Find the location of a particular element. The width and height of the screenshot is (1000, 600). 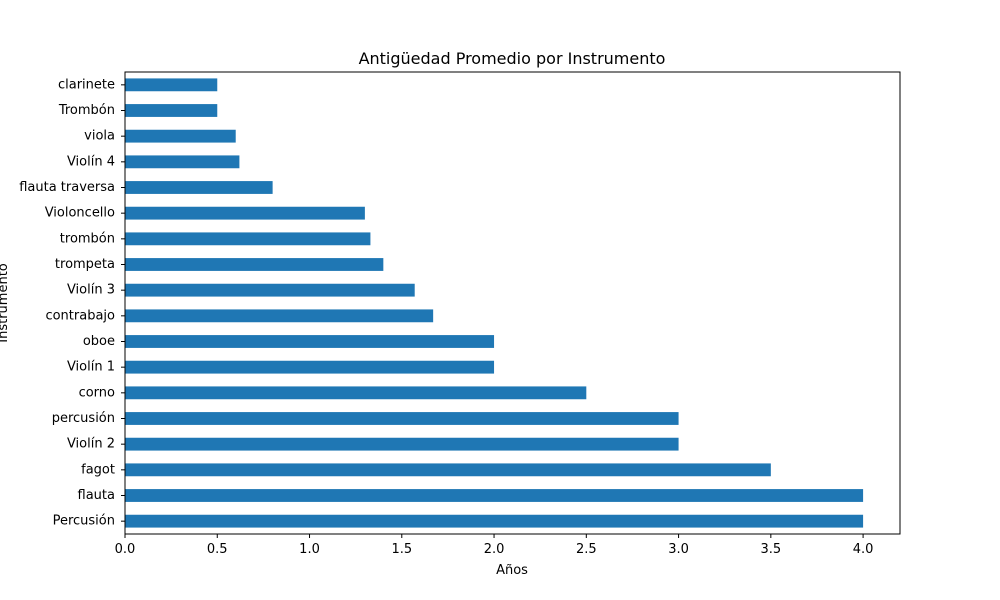

y-tick-label: trompeta is located at coordinates (85, 264).